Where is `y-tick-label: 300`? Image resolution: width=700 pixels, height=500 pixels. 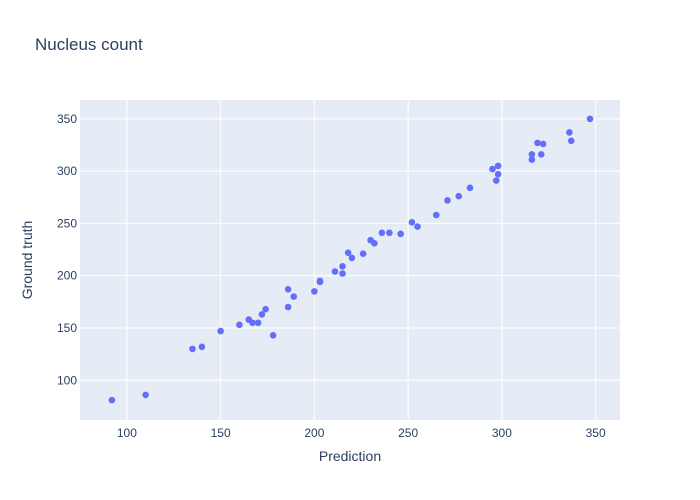
y-tick-label: 300 is located at coordinates (67, 171).